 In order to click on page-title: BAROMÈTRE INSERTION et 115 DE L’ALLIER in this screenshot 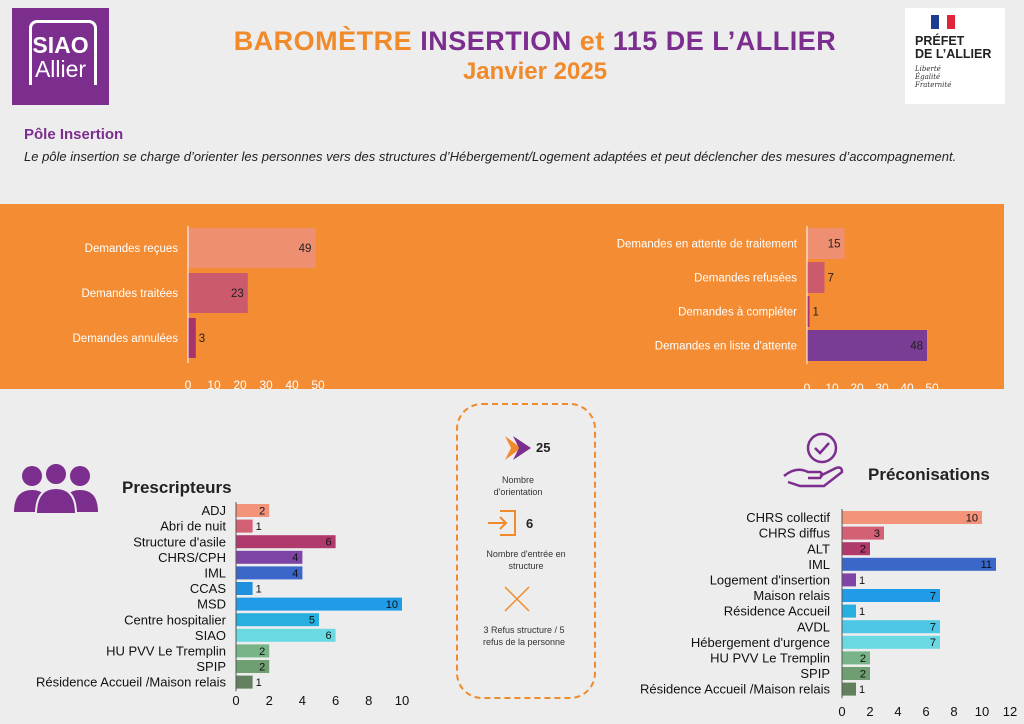, I will do `click(535, 41)`.